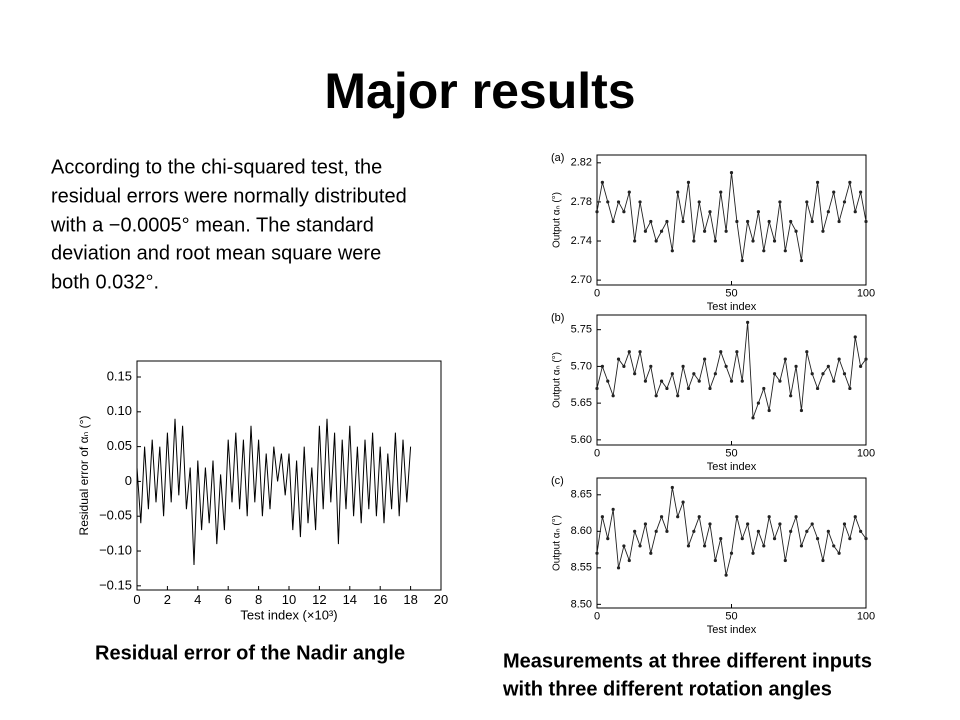 This screenshot has height=720, width=960. What do you see at coordinates (581, 241) in the screenshot?
I see `y-tick-label: 2.74` at bounding box center [581, 241].